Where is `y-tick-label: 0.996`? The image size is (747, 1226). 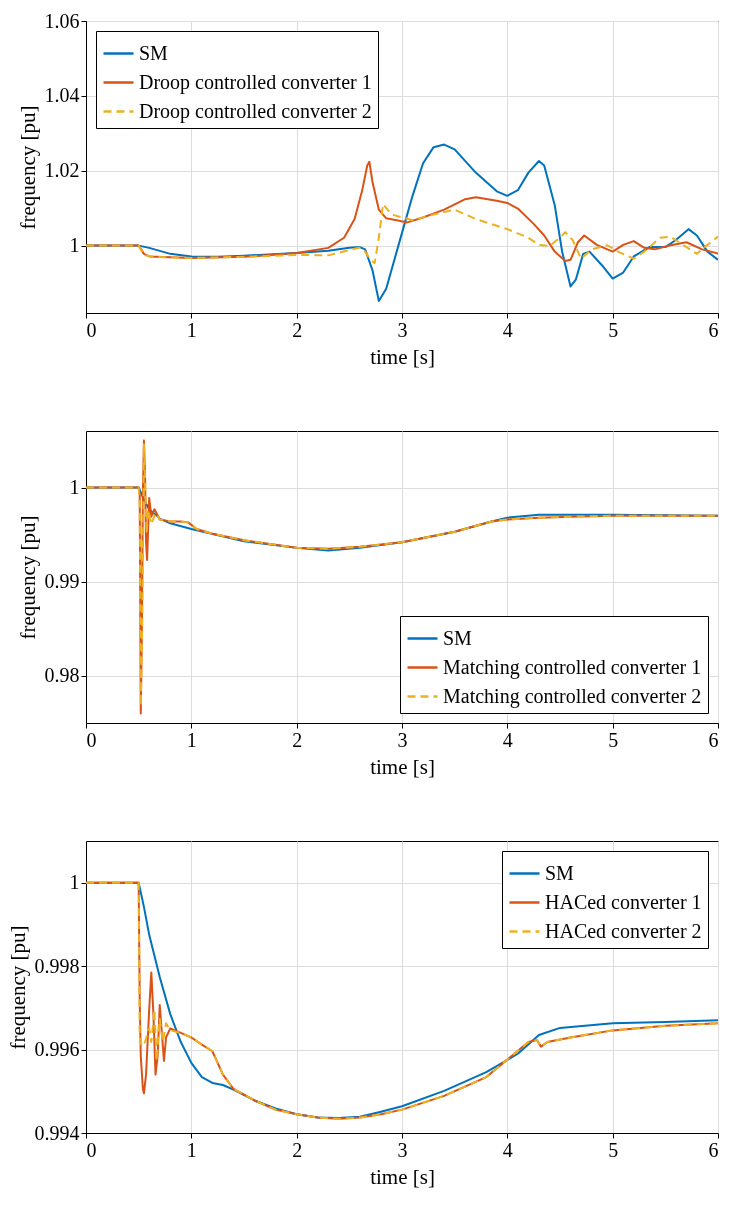
y-tick-label: 0.996 is located at coordinates (57, 1049).